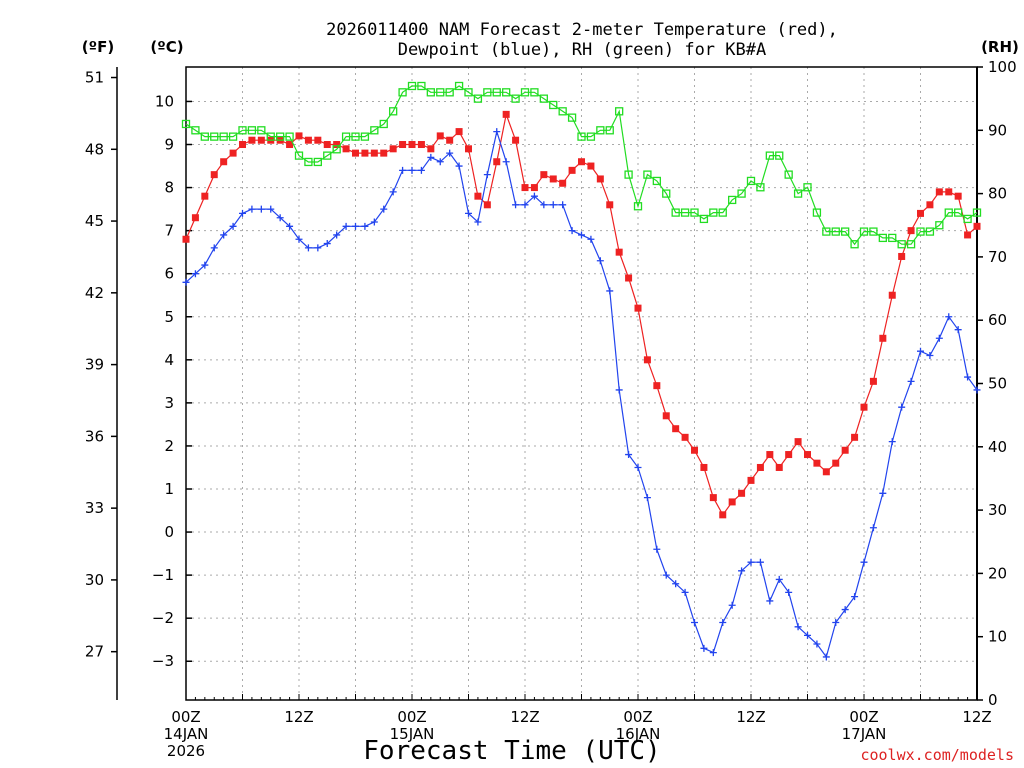 The width and height of the screenshot is (1024, 768). Describe the element at coordinates (166, 47) in the screenshot. I see `celsius-unit-label: (ºC)` at that location.